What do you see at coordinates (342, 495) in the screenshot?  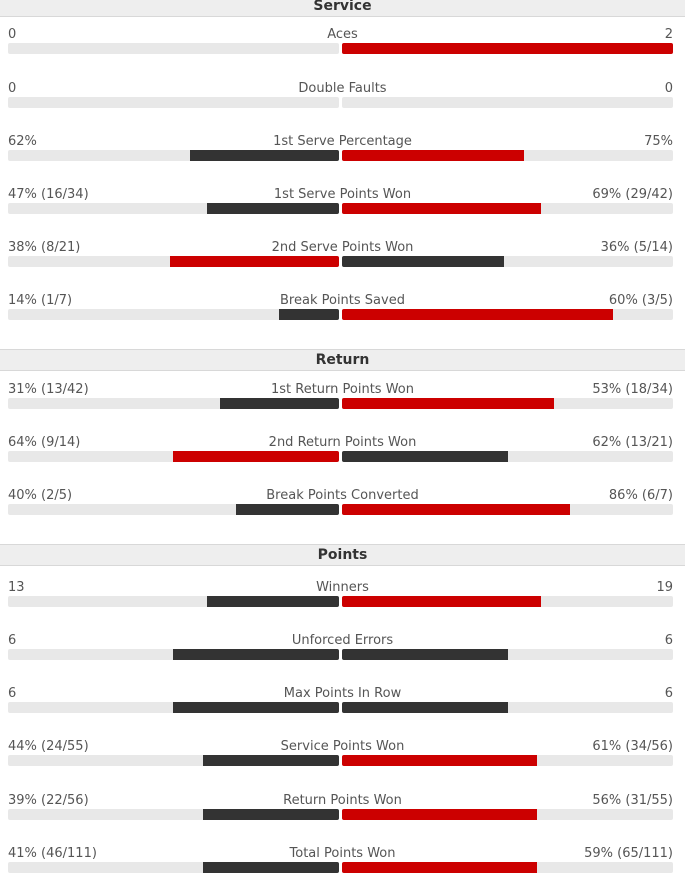 I see `stat-name: Break Points Converted` at bounding box center [342, 495].